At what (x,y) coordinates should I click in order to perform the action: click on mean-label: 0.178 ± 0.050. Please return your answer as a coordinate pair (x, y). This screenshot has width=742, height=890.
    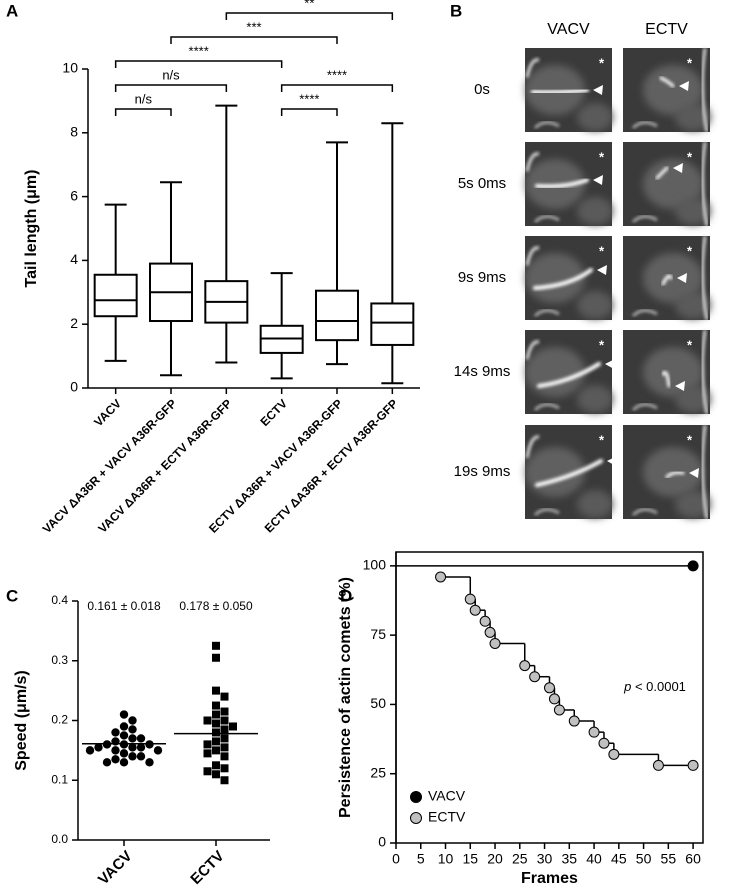
    Looking at the image, I should click on (216, 606).